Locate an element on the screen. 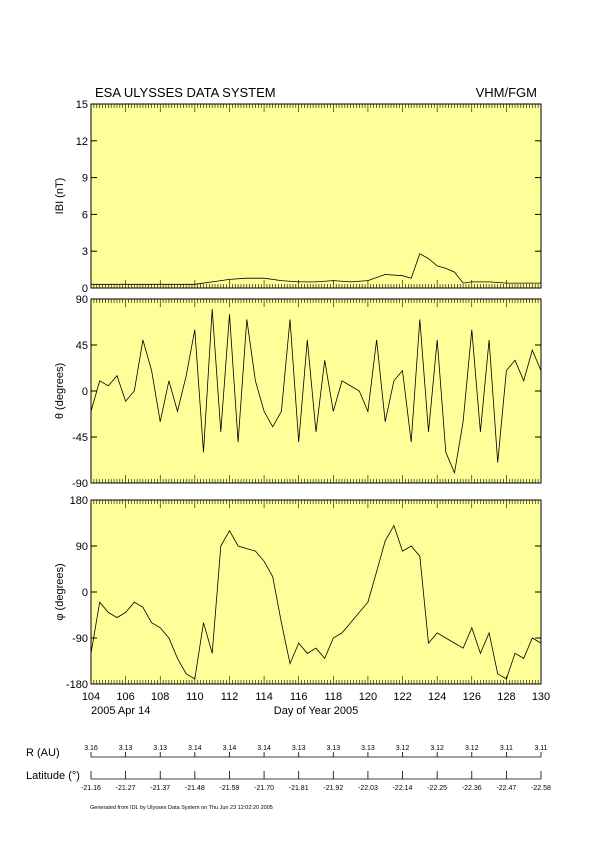 The width and height of the screenshot is (595, 842). x-tick-label: 126 is located at coordinates (472, 697).